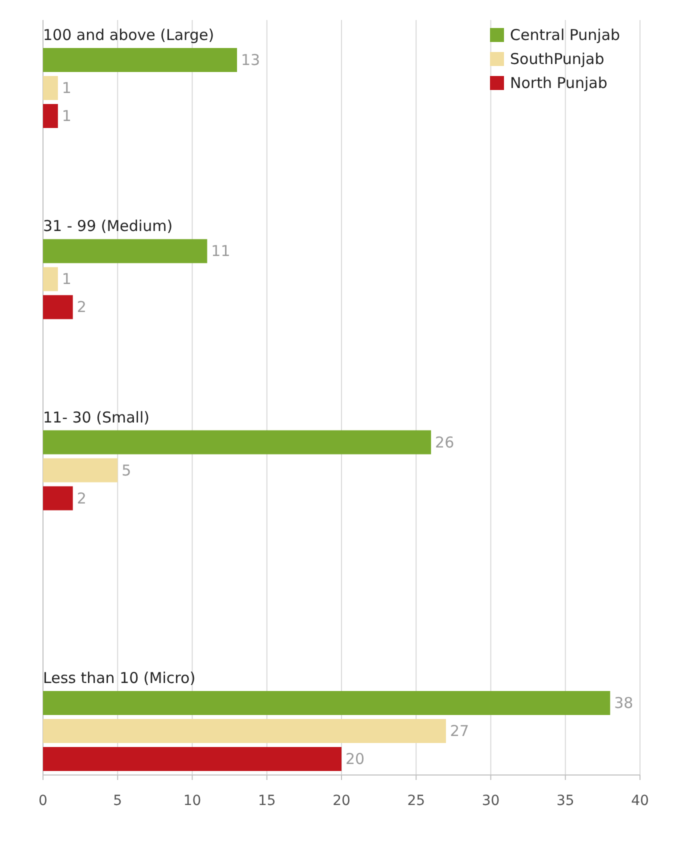 The image size is (683, 845). I want to click on y-tick-label: 31 - 99 (Medium), so click(108, 226).